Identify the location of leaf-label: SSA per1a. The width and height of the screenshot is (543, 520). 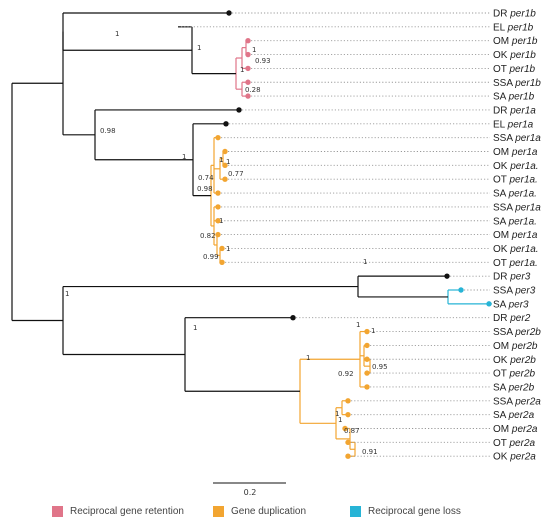
(517, 207).